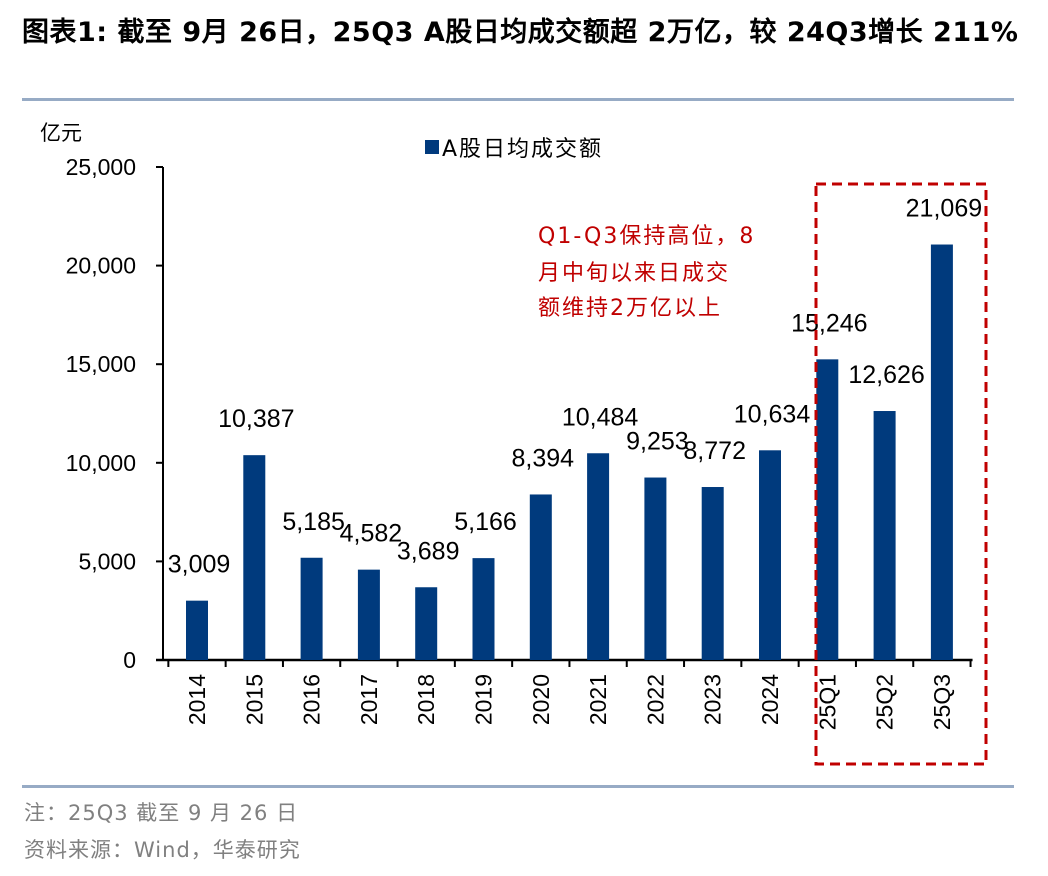 This screenshot has height=876, width=1048. I want to click on annotation: Q1-Q3保持高位，8 月中旬以来日成交 额维持2万亿以上, so click(646, 272).